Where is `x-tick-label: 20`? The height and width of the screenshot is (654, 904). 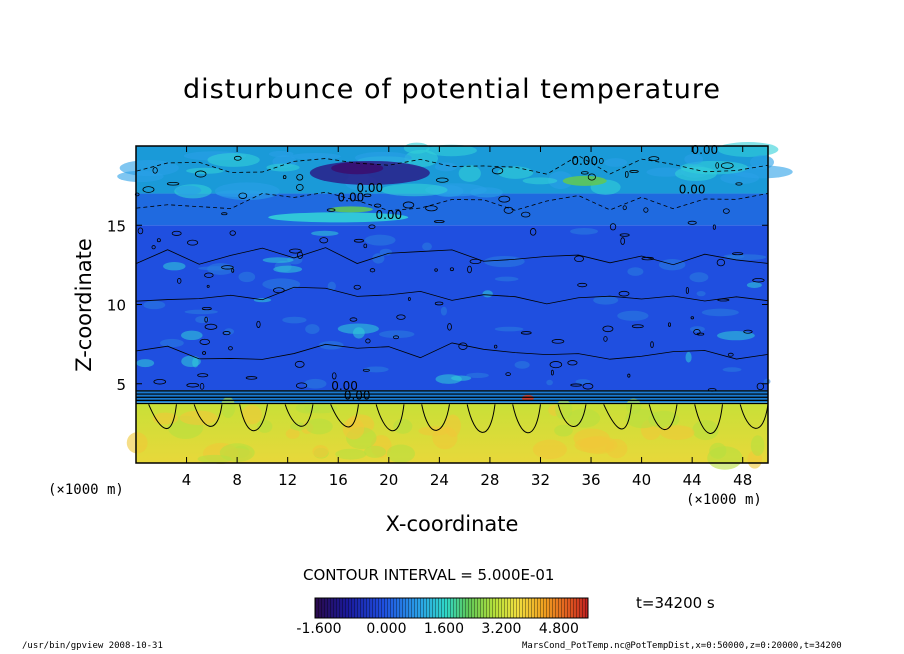
x-tick-label: 20 is located at coordinates (388, 480).